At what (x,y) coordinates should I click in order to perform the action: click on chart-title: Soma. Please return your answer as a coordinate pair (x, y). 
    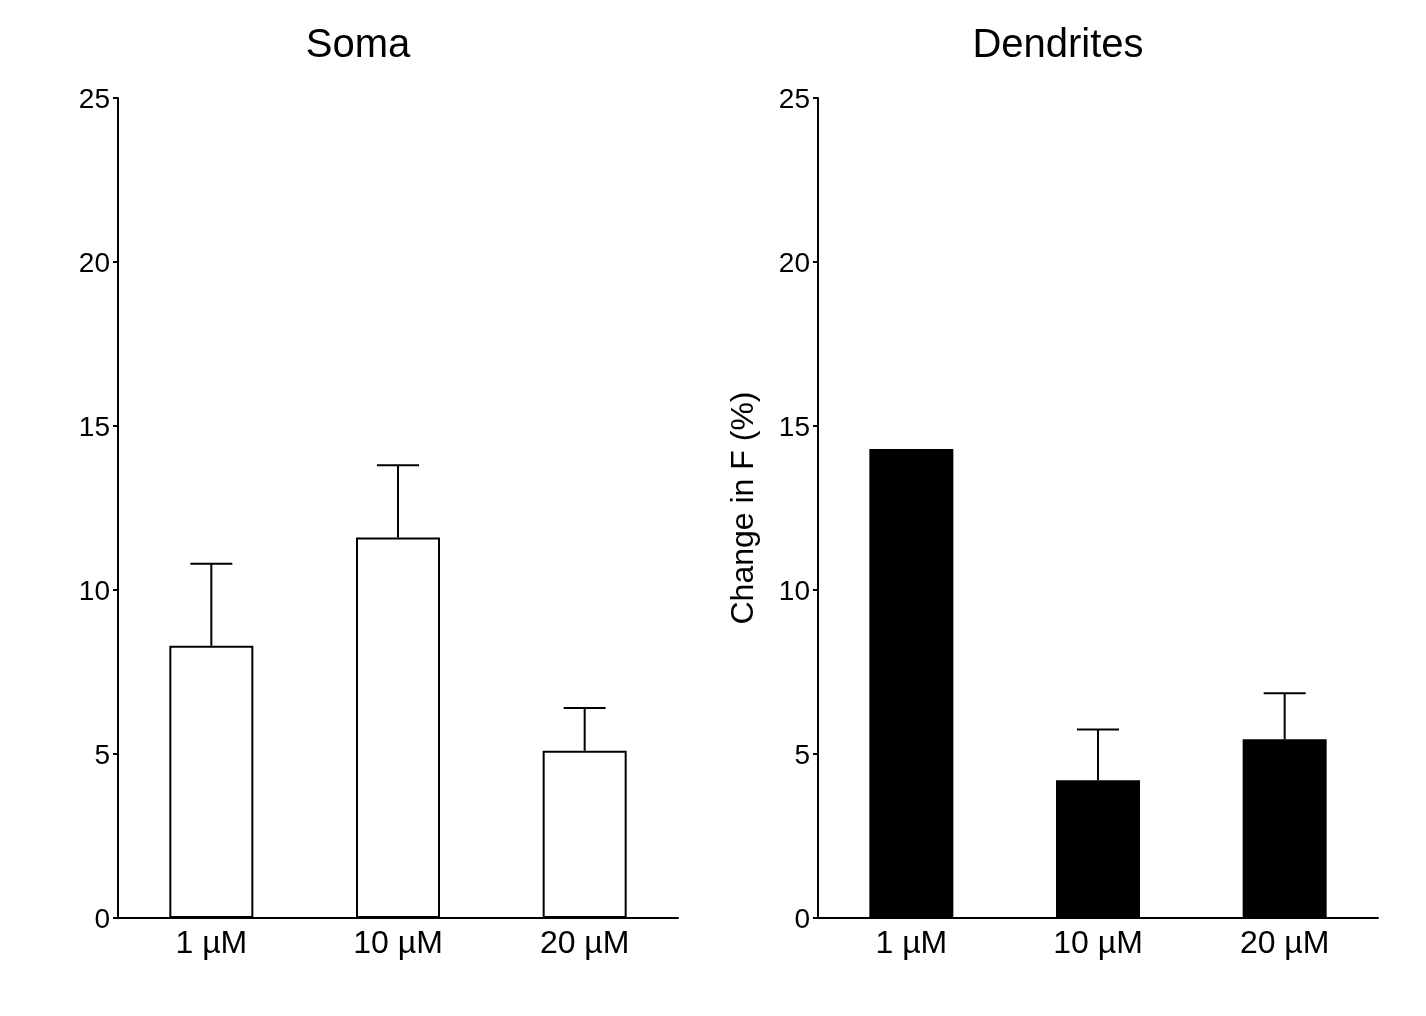
    Looking at the image, I should click on (358, 43).